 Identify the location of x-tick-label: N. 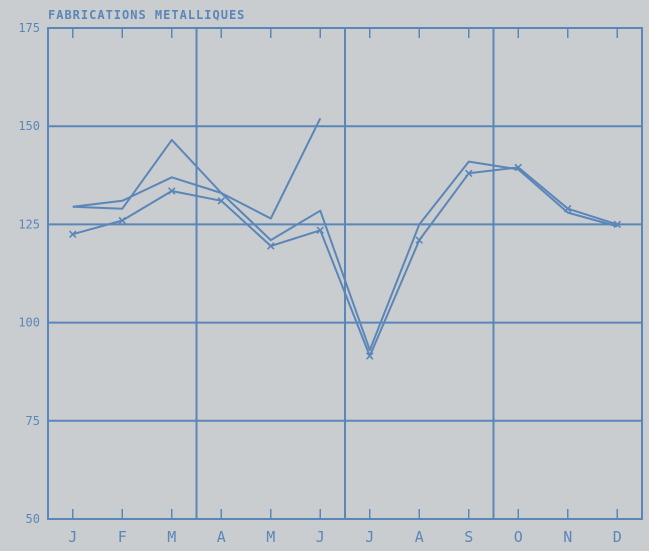
(567, 537).